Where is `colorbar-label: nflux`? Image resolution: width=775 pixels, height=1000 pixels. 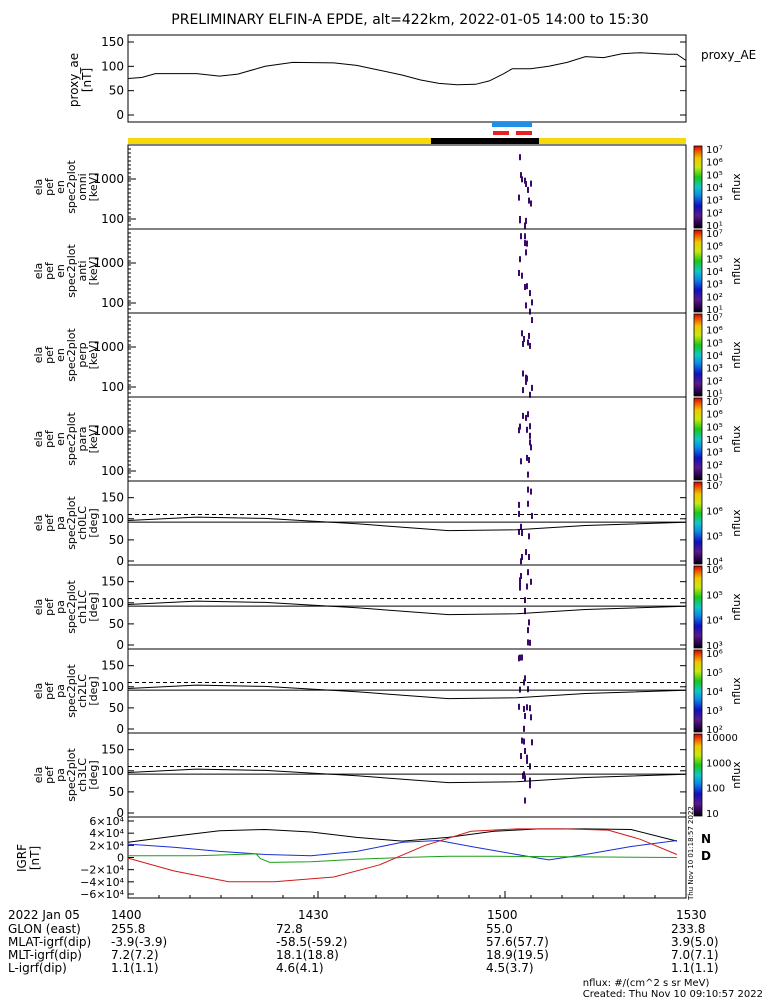
colorbar-label: nflux is located at coordinates (736, 775).